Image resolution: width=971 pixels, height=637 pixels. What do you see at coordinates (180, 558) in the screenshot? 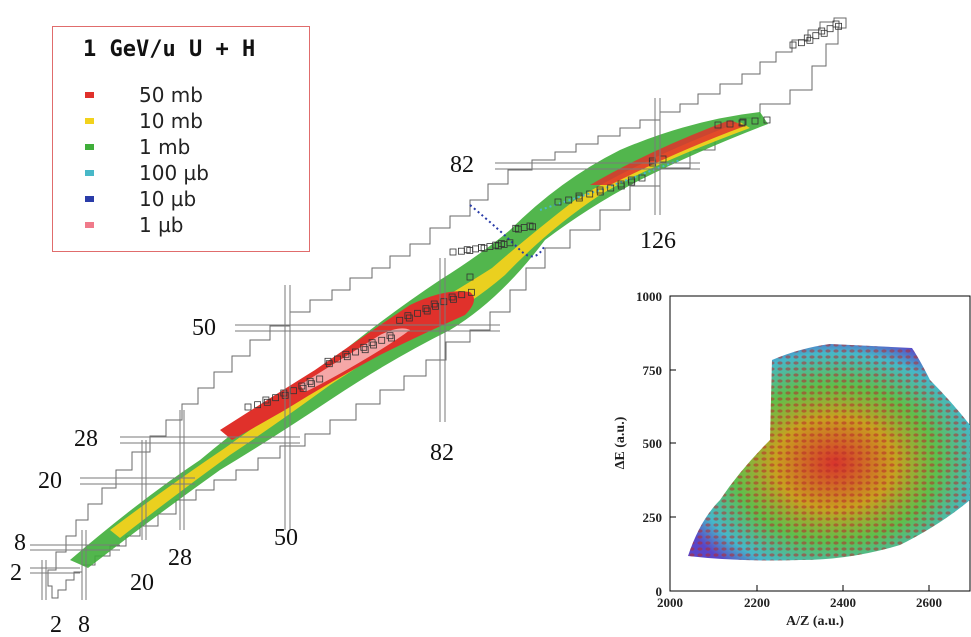
I see `neutron-magic-28: 28` at bounding box center [180, 558].